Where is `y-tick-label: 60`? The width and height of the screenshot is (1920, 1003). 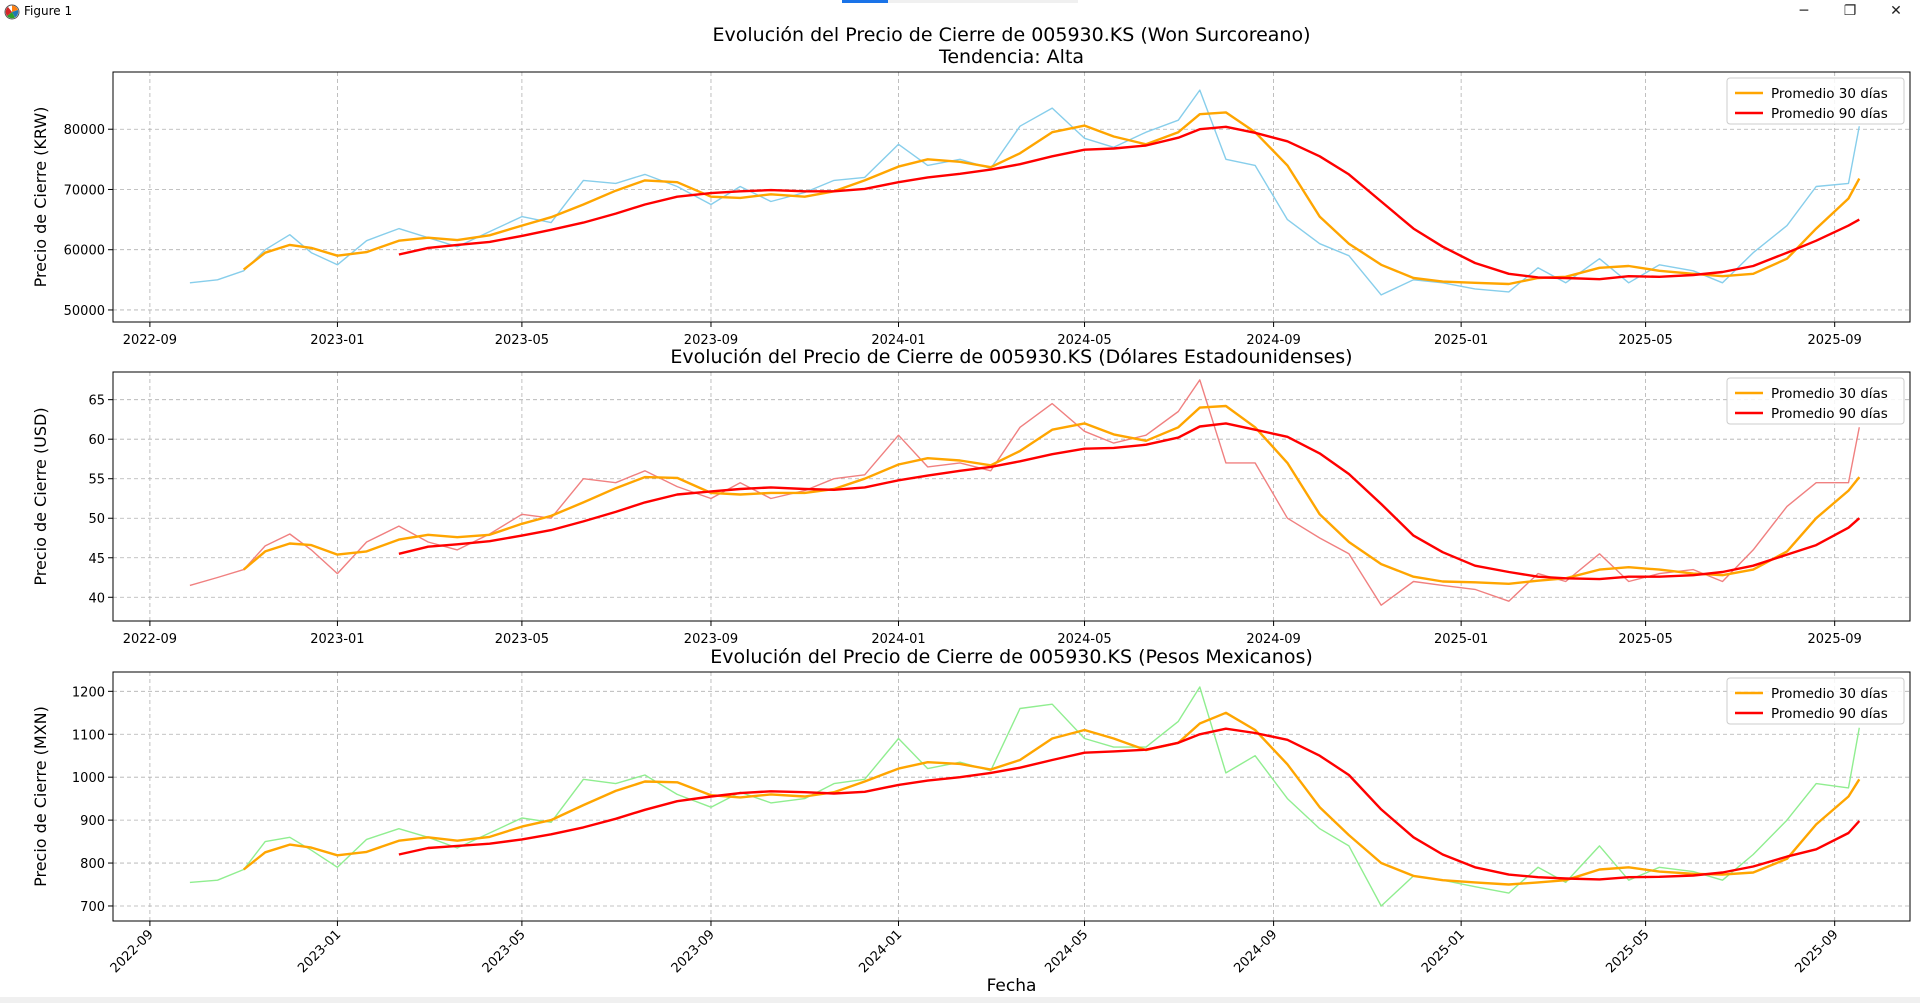
y-tick-label: 60 is located at coordinates (96, 440).